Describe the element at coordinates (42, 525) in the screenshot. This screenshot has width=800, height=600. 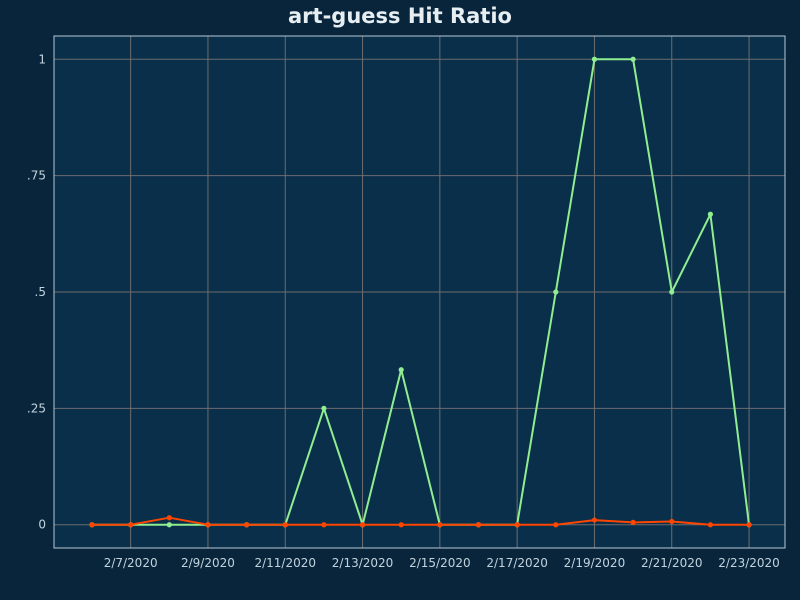
I see `y-tick-label: 0` at that location.